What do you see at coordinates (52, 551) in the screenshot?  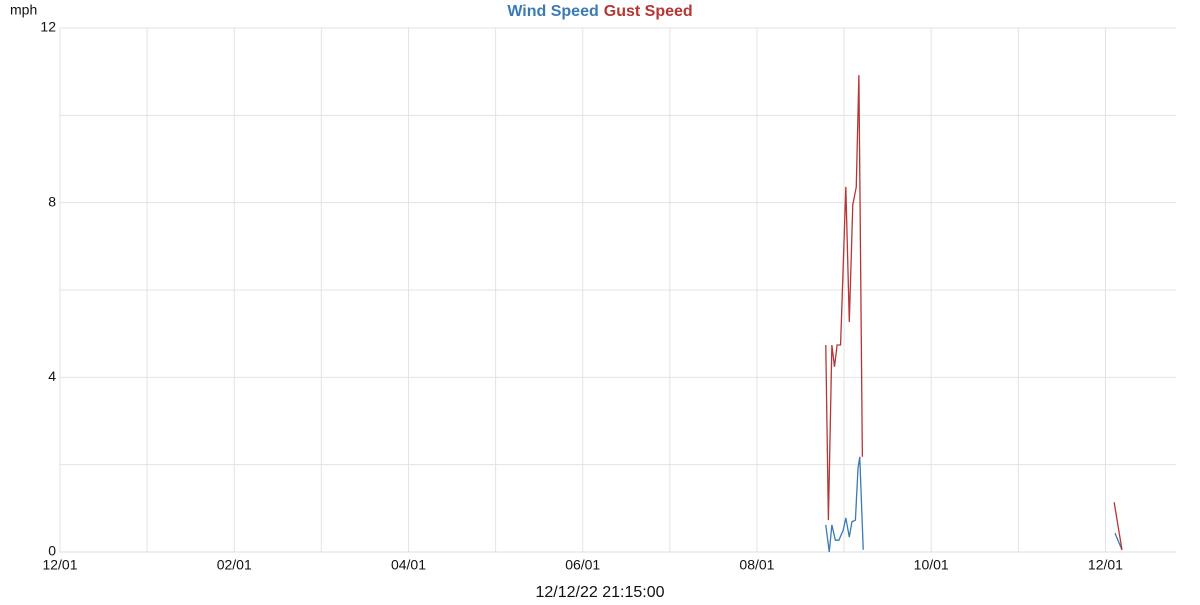 I see `y-tick-label: 0` at bounding box center [52, 551].